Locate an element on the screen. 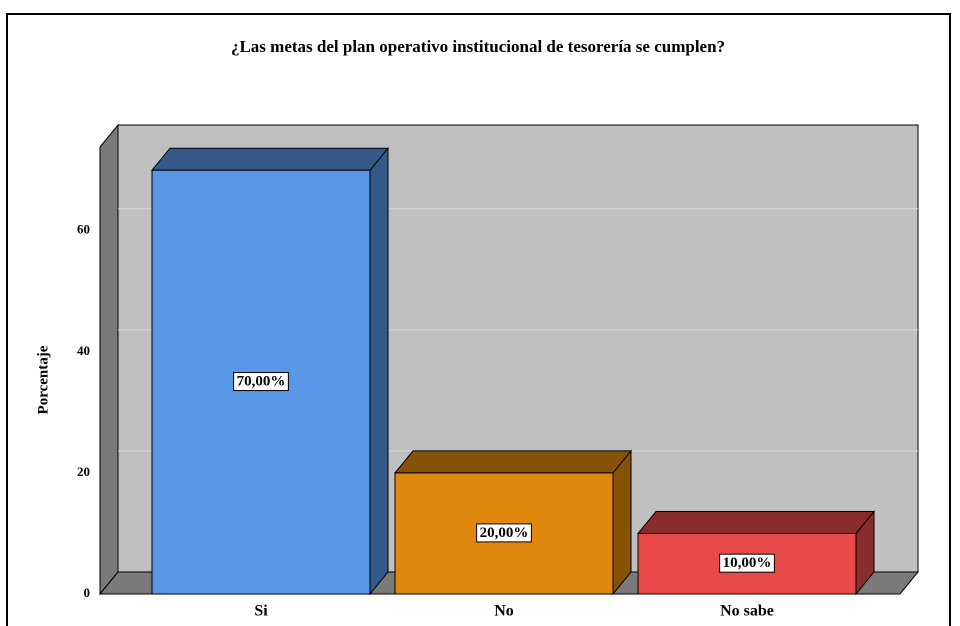  bar-group: 10,00% is located at coordinates (756, 553).